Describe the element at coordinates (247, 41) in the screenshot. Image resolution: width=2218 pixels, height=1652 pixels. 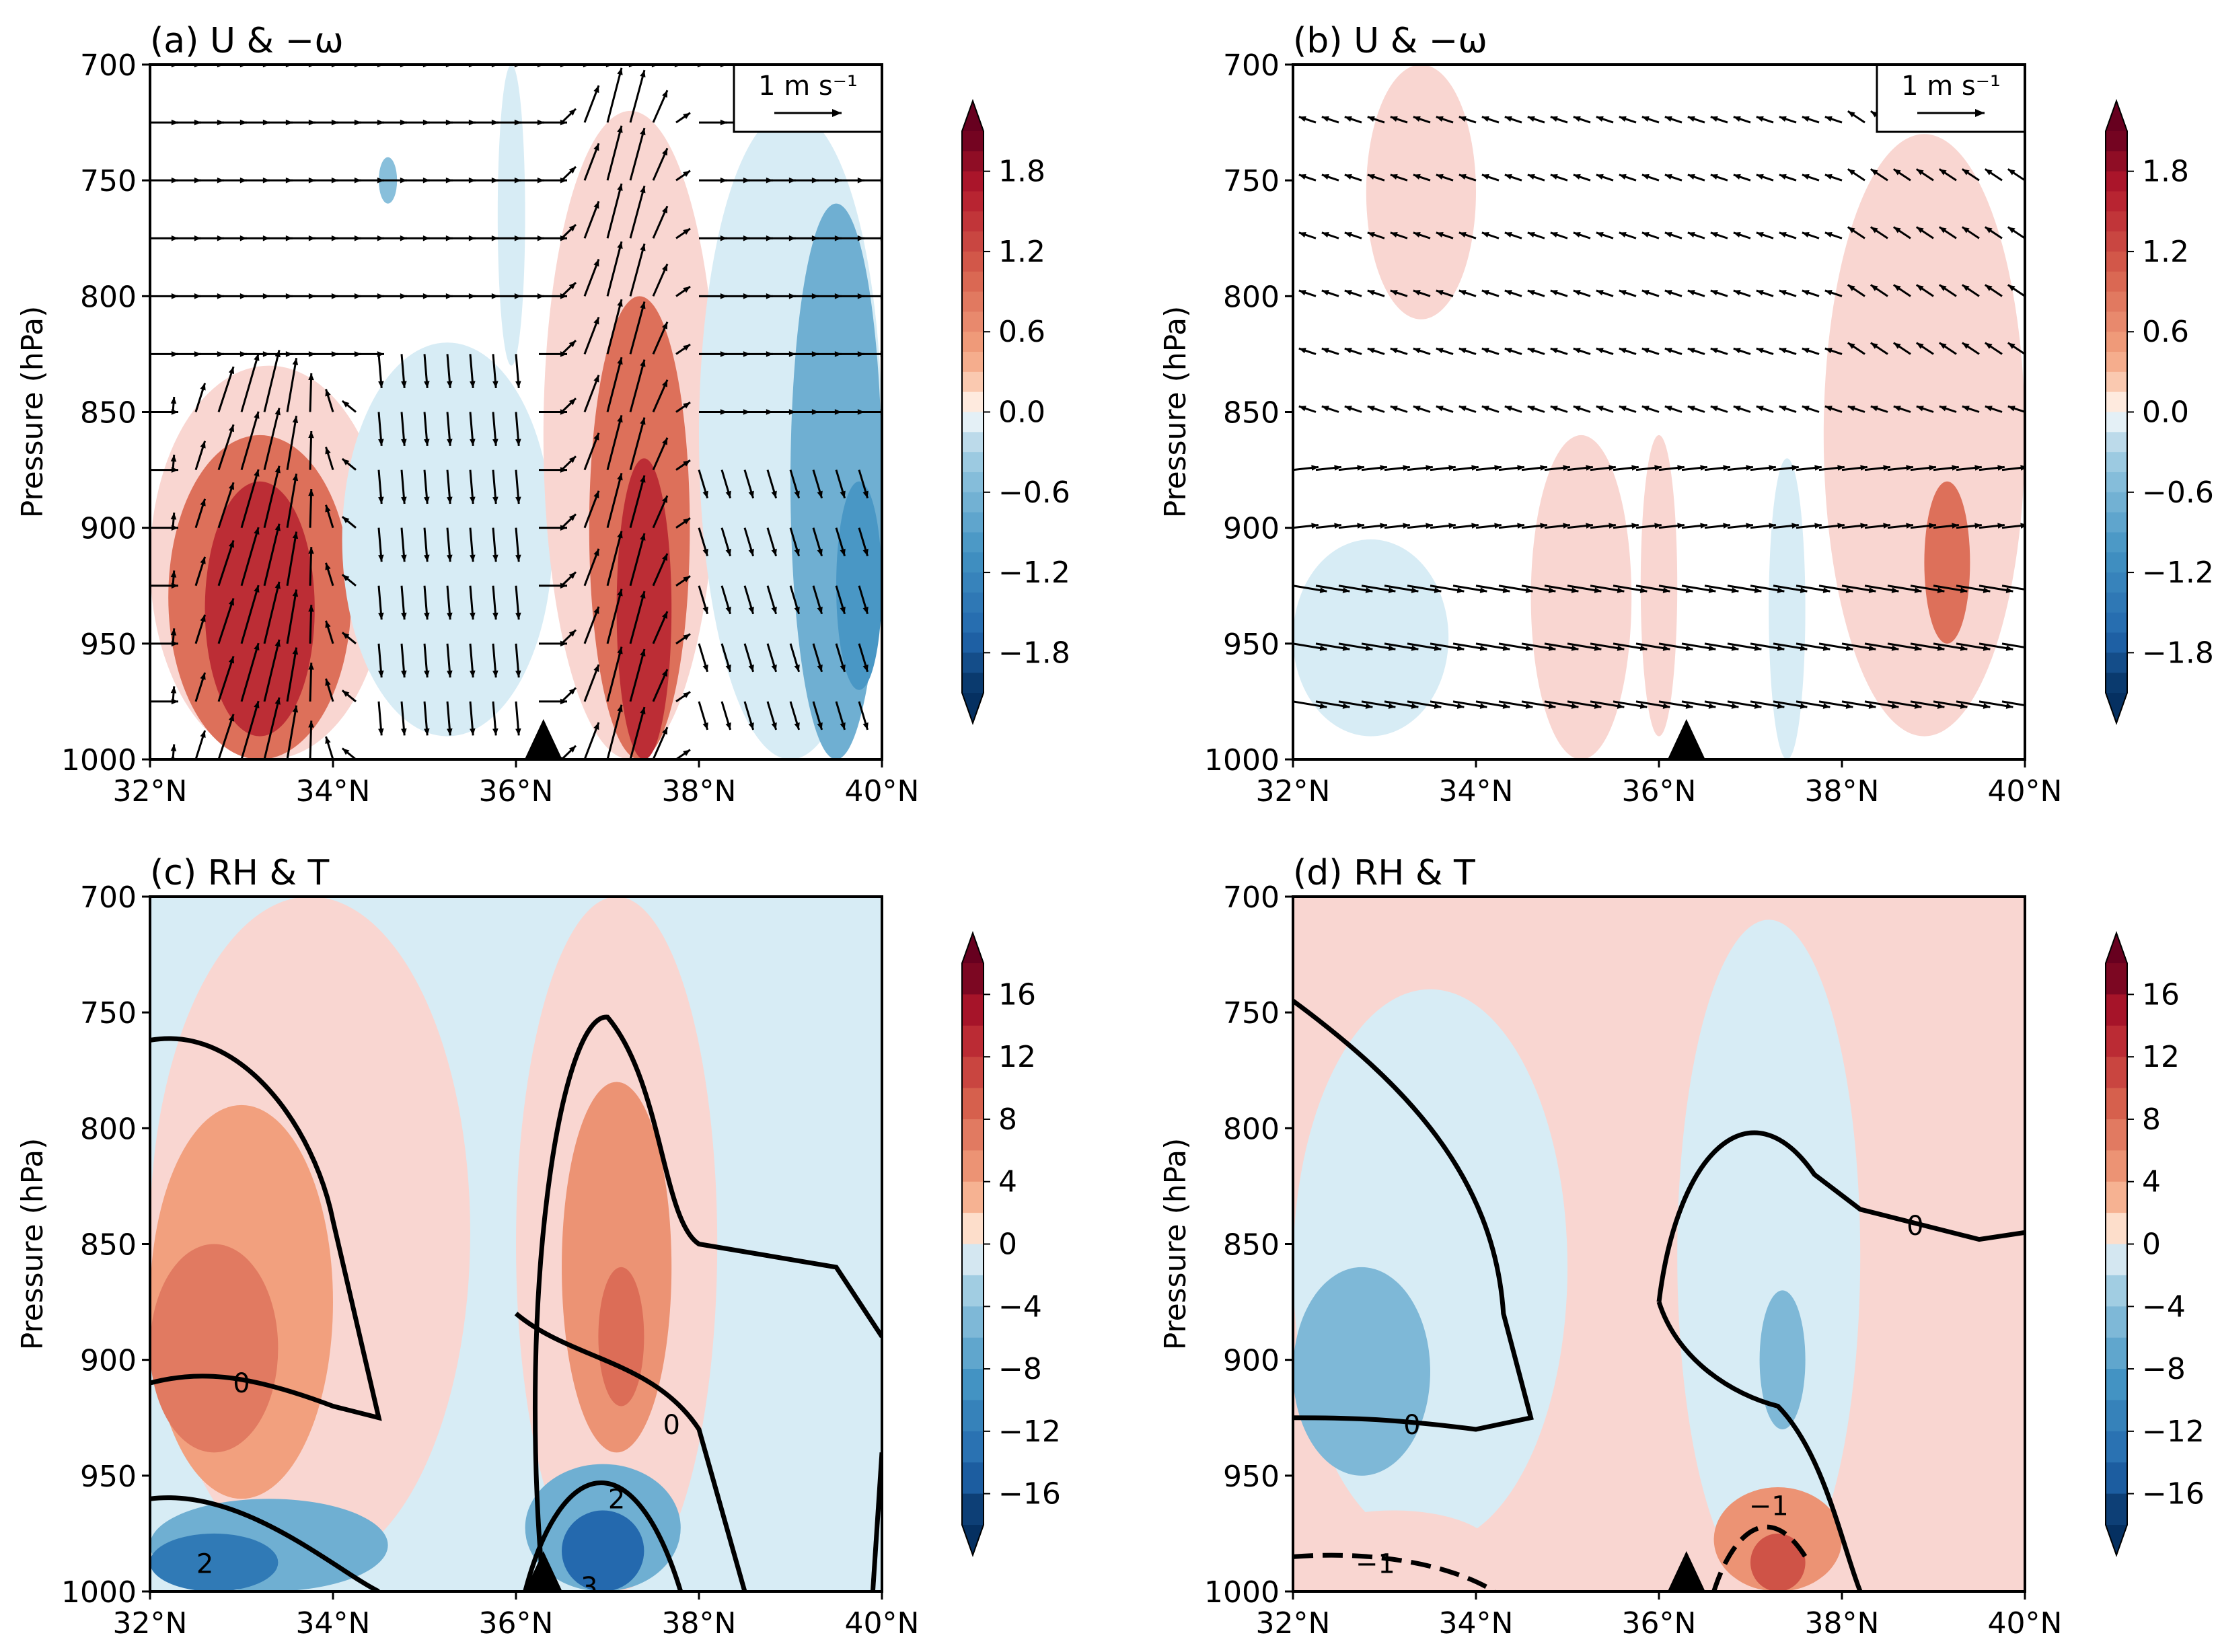
I see `panel-title: (a) U & −ω` at that location.